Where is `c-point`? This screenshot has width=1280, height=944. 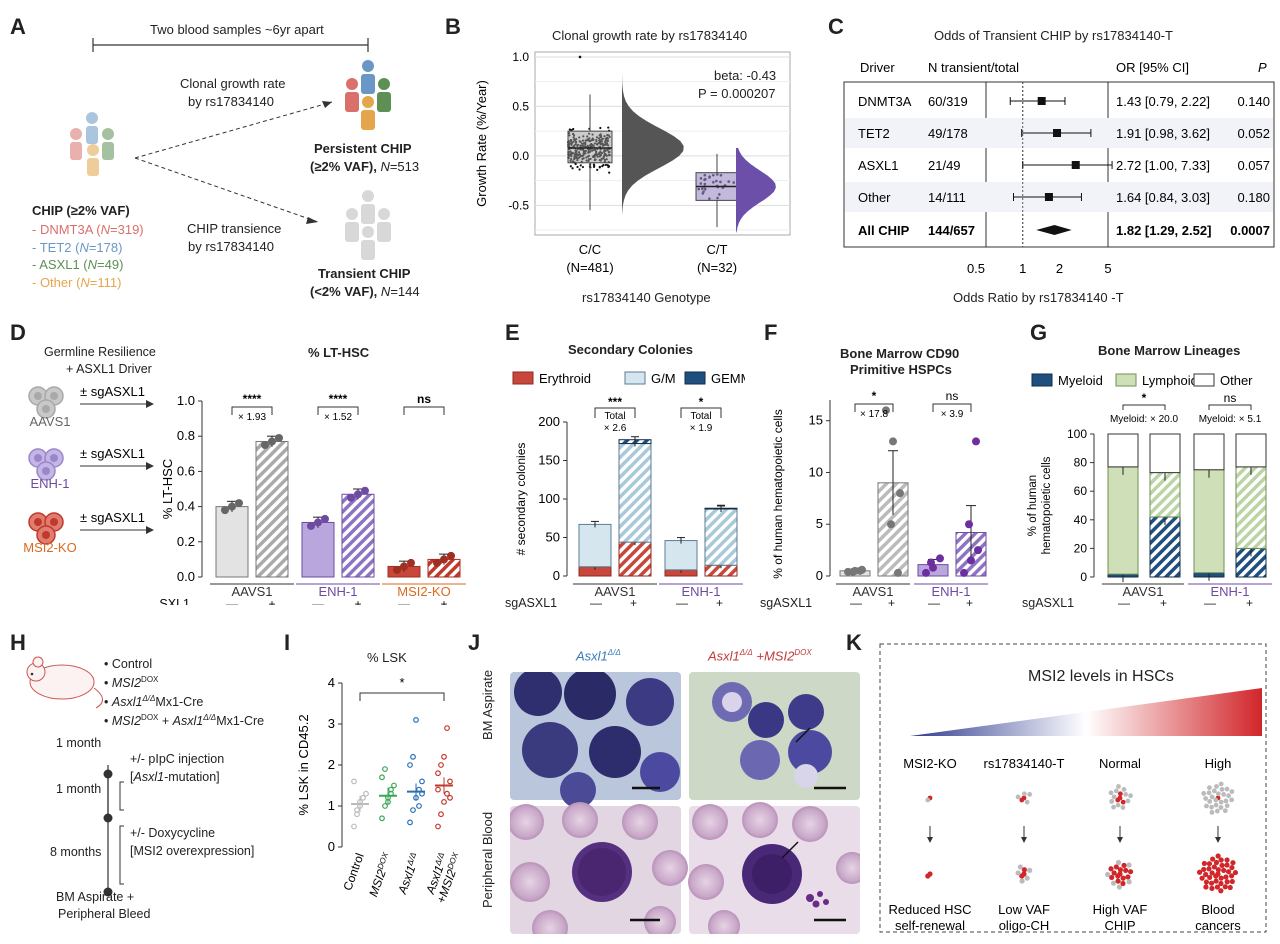
c-point is located at coordinates (1041, 101).